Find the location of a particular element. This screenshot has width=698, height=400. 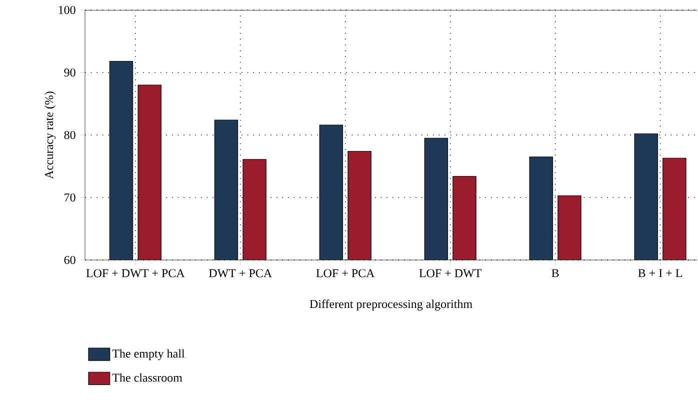

x-tick-label: LOF + DWT is located at coordinates (450, 273).